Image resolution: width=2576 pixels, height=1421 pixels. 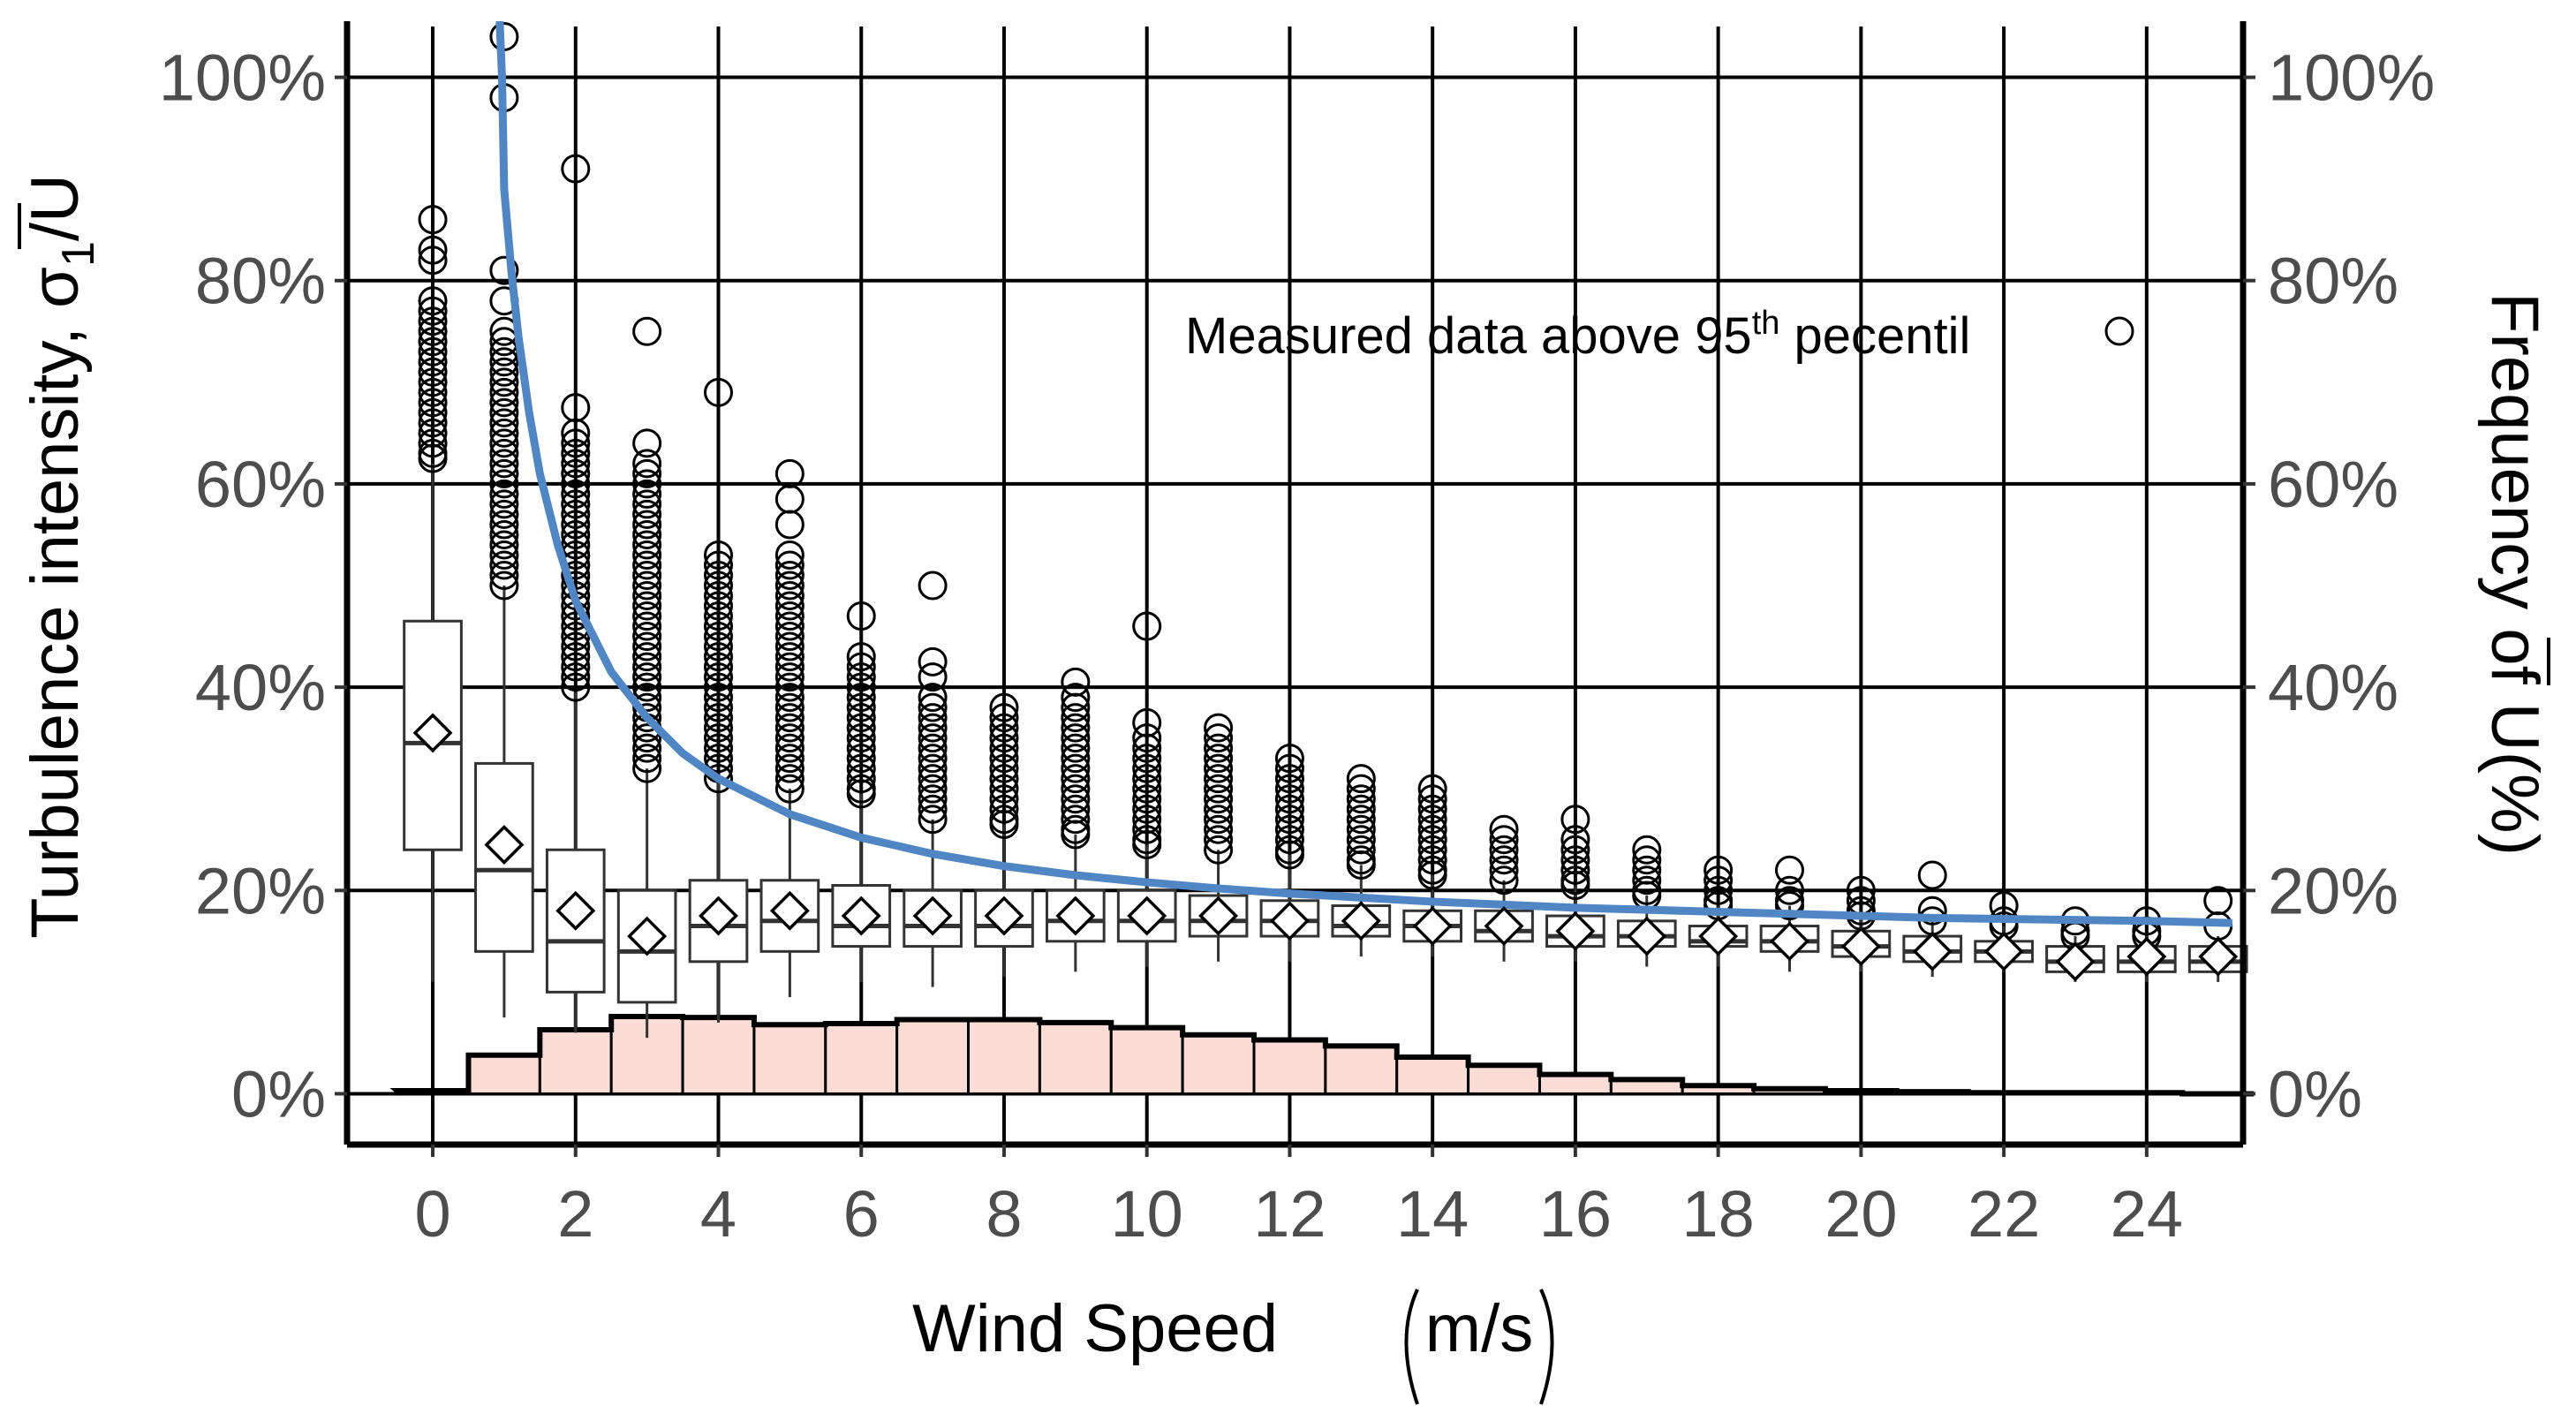 I want to click on x-tick-label: 18, so click(x=1717, y=1214).